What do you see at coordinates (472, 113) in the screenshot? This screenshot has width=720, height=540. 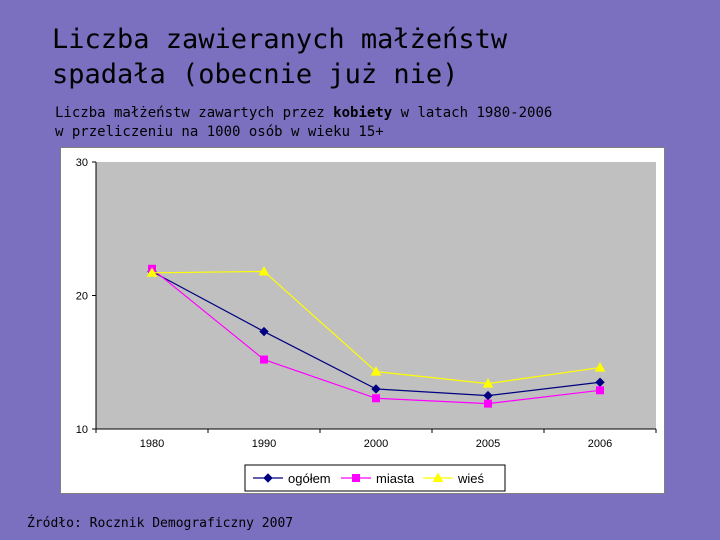 I see `subtitle-text-post: w latach 1980-2006` at bounding box center [472, 113].